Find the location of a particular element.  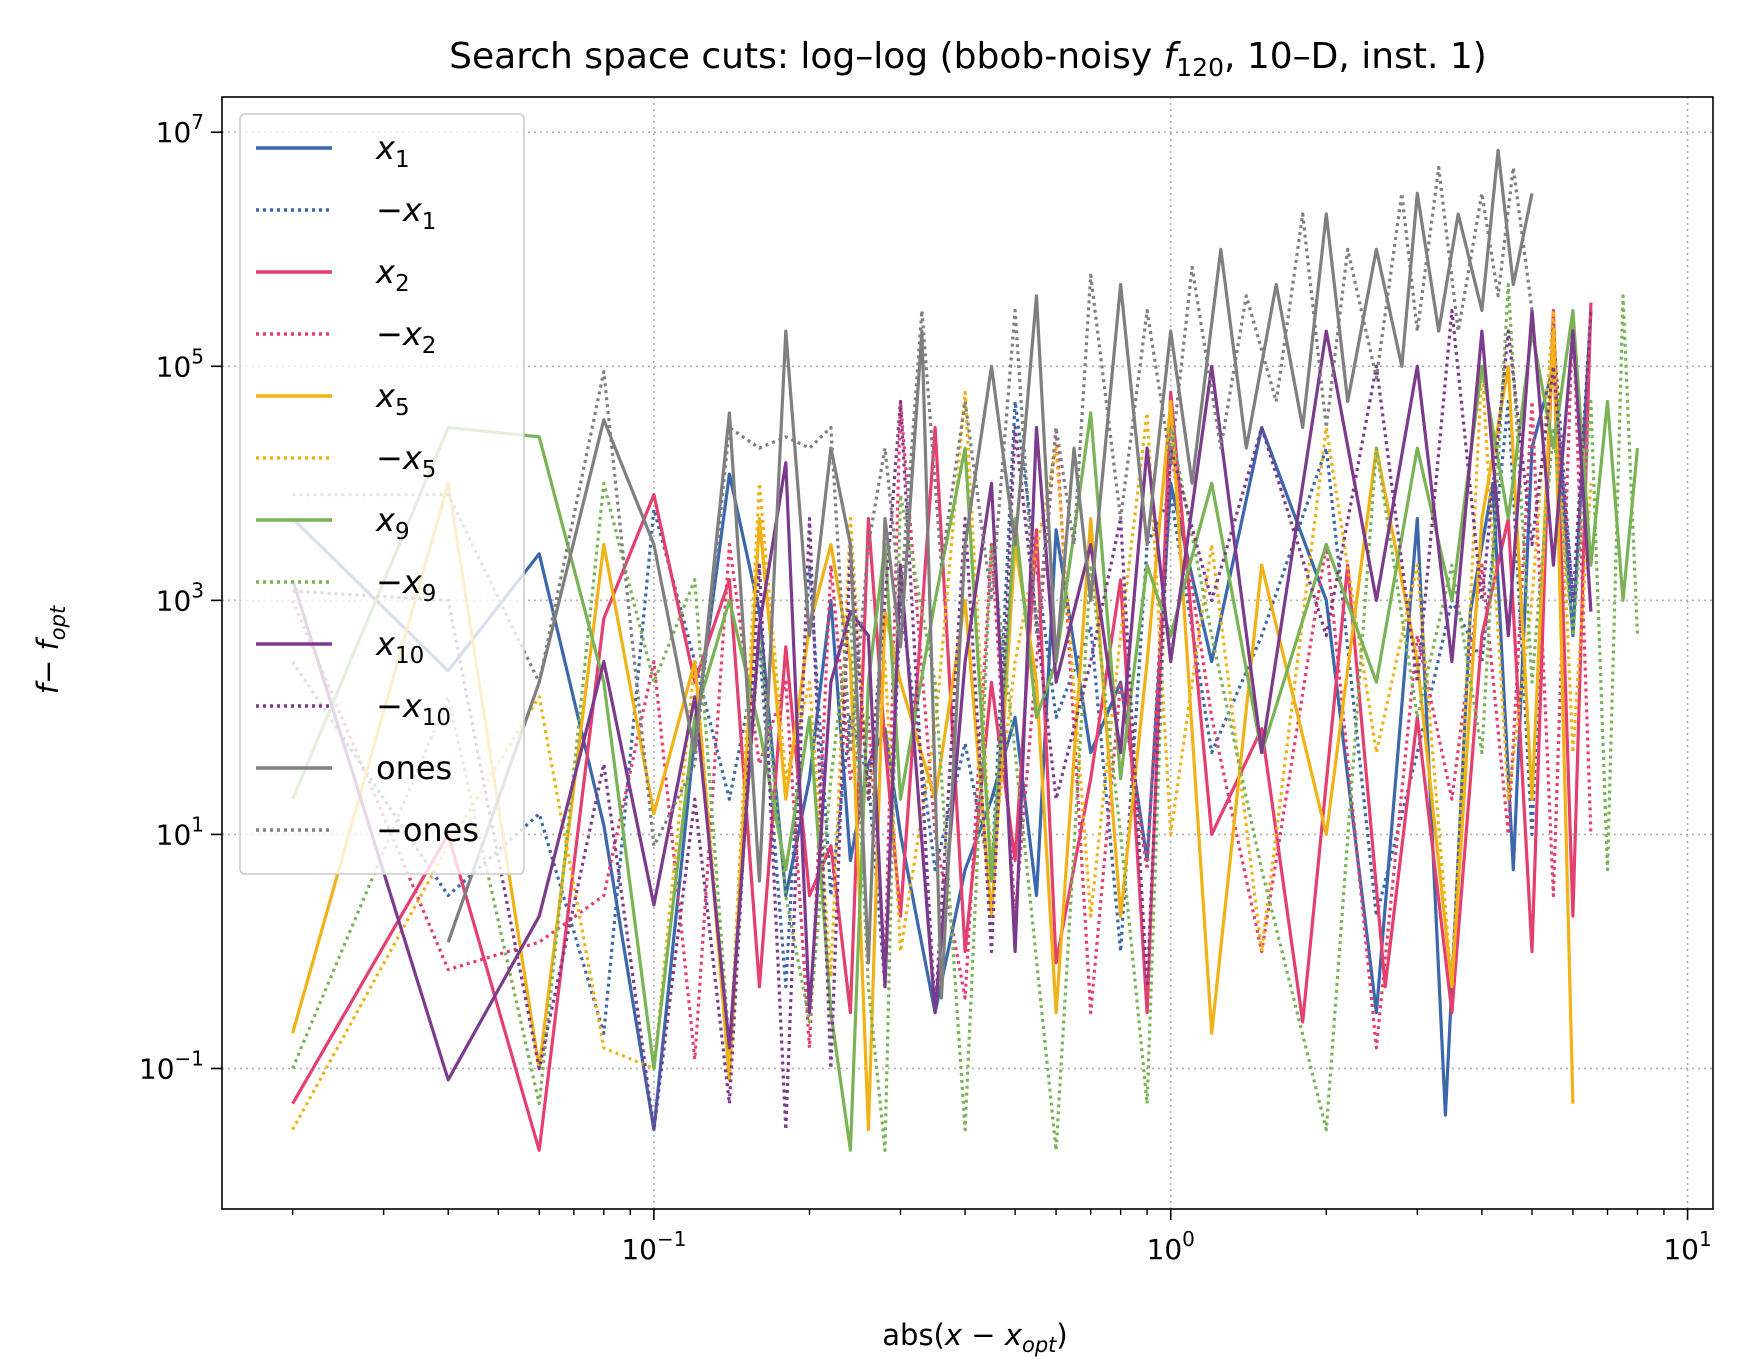

legend-box is located at coordinates (382, 494).